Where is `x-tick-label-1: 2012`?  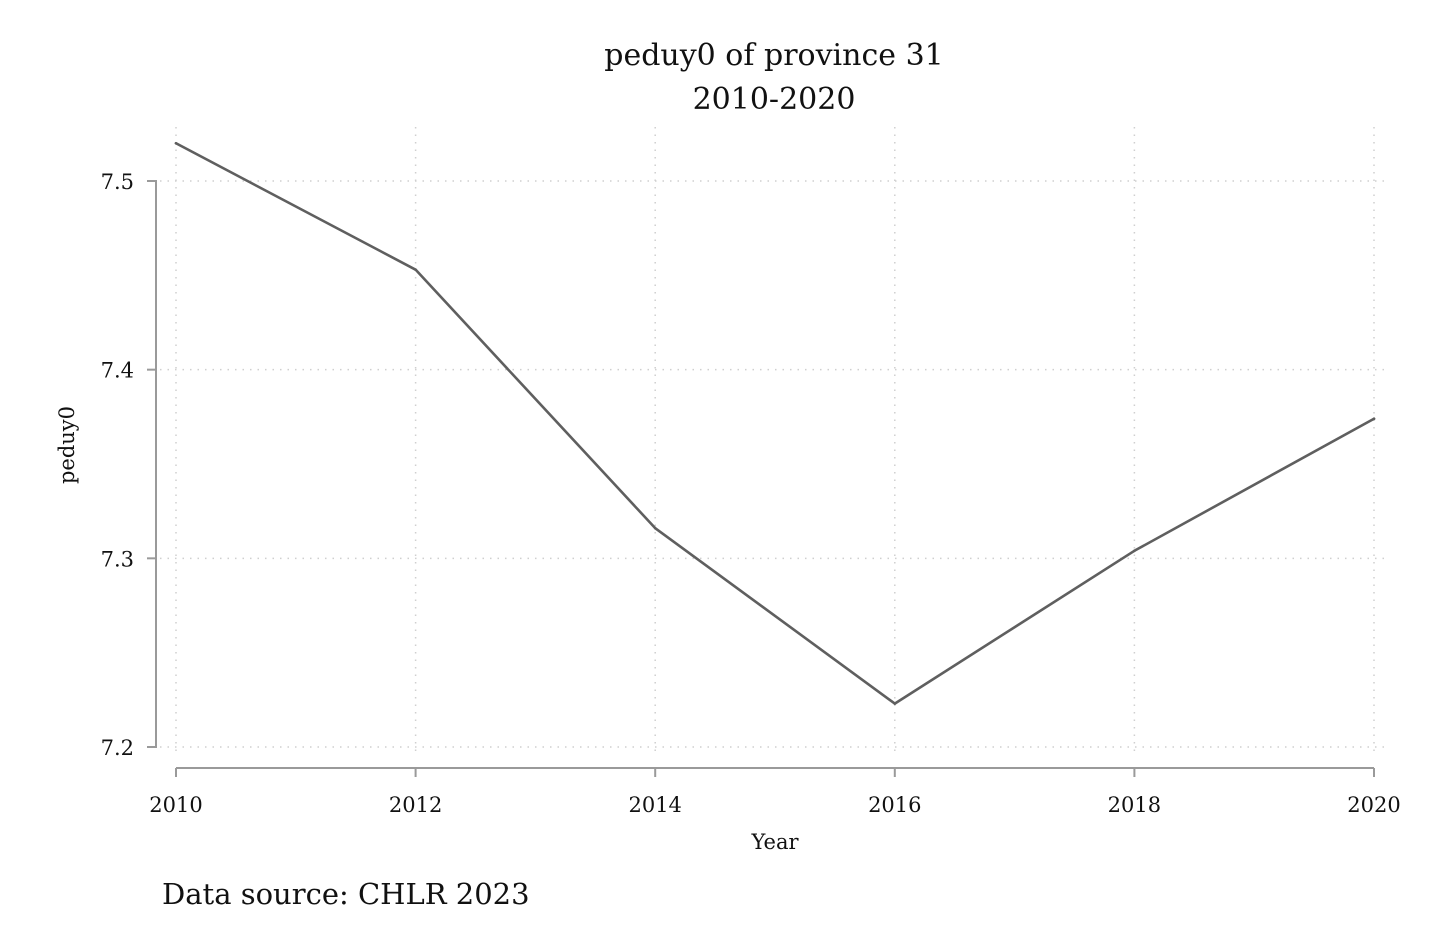
x-tick-label-1: 2012 is located at coordinates (415, 805).